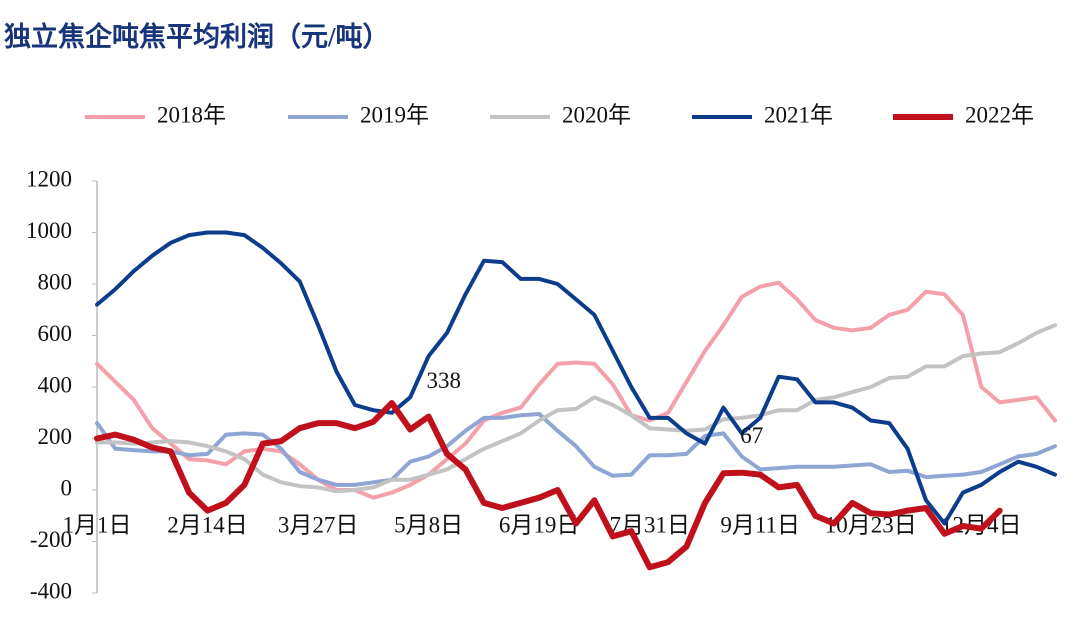 This screenshot has height=631, width=1080. Describe the element at coordinates (191, 114) in the screenshot. I see `legend-label: 2018年` at that location.